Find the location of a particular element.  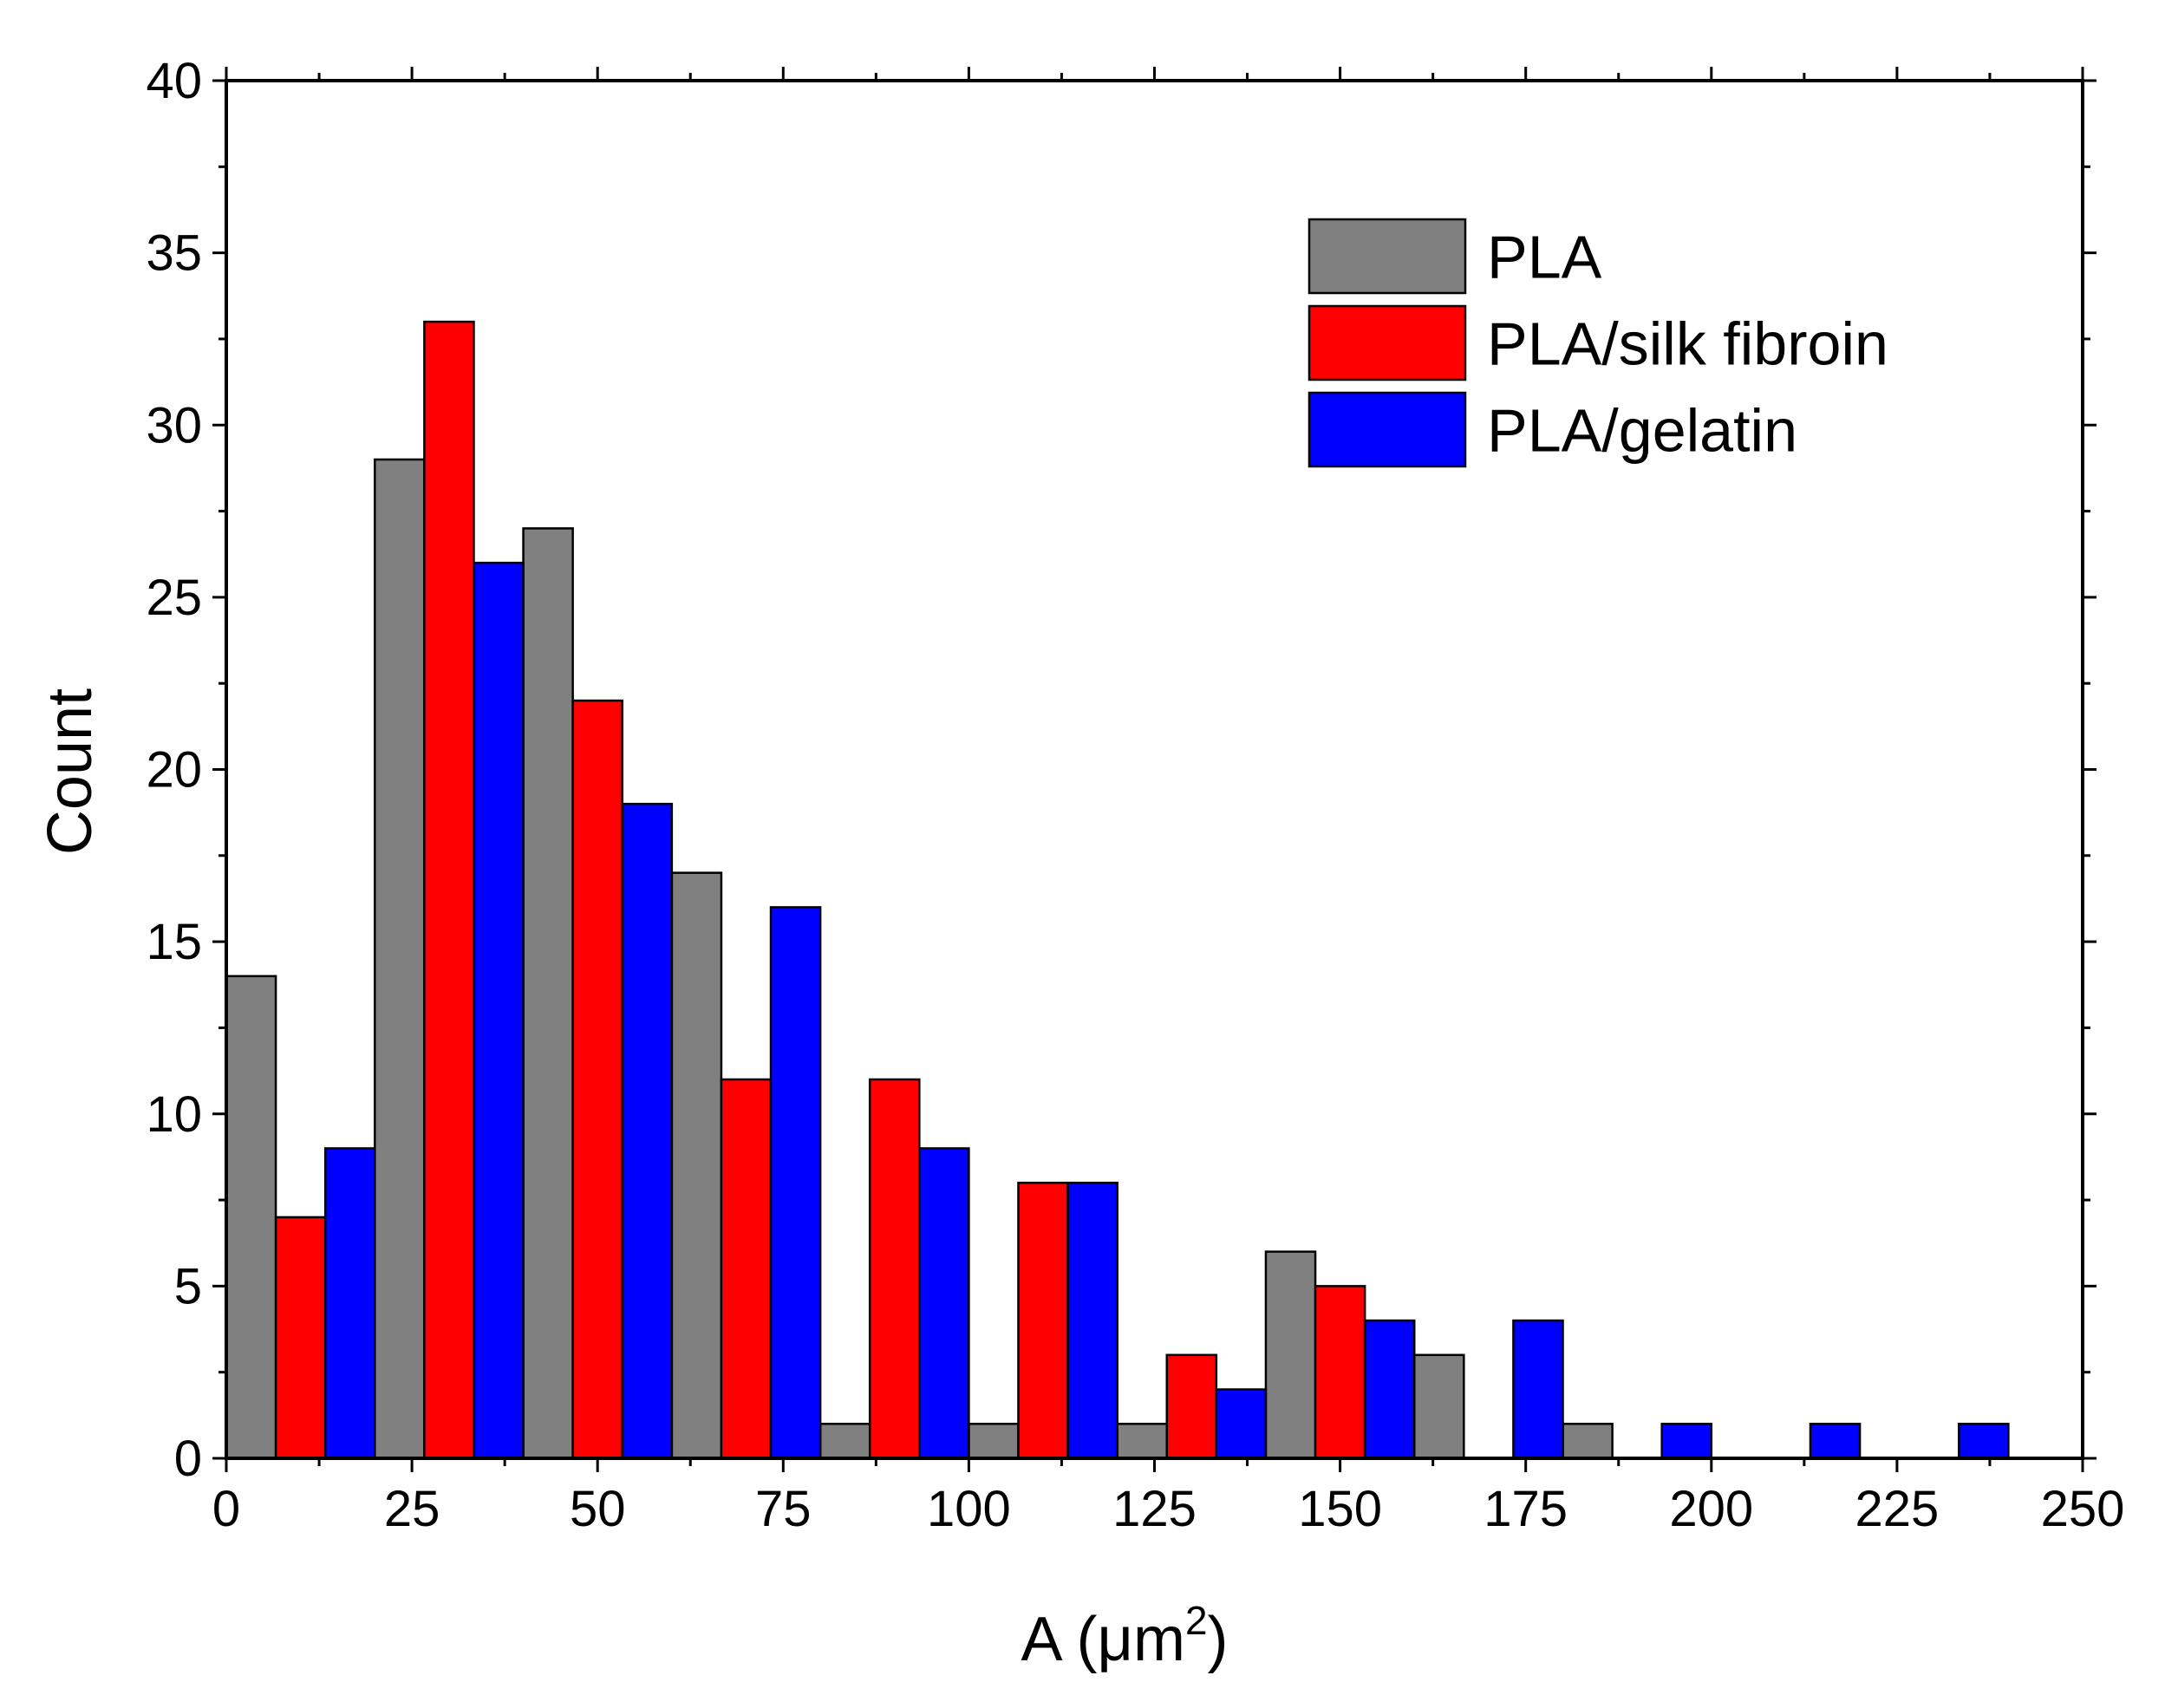

x-axis-title-unit: μm is located at coordinates (1140, 1639).